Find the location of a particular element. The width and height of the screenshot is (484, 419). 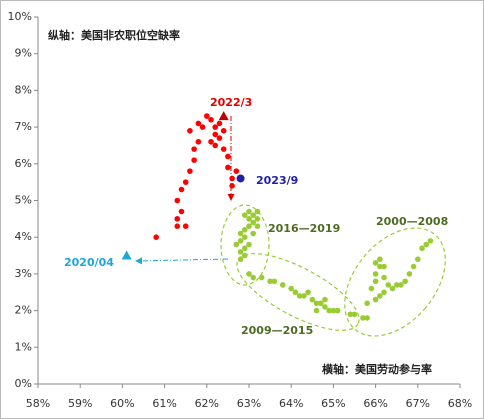

x-tick-label: 58% is located at coordinates (38, 403).